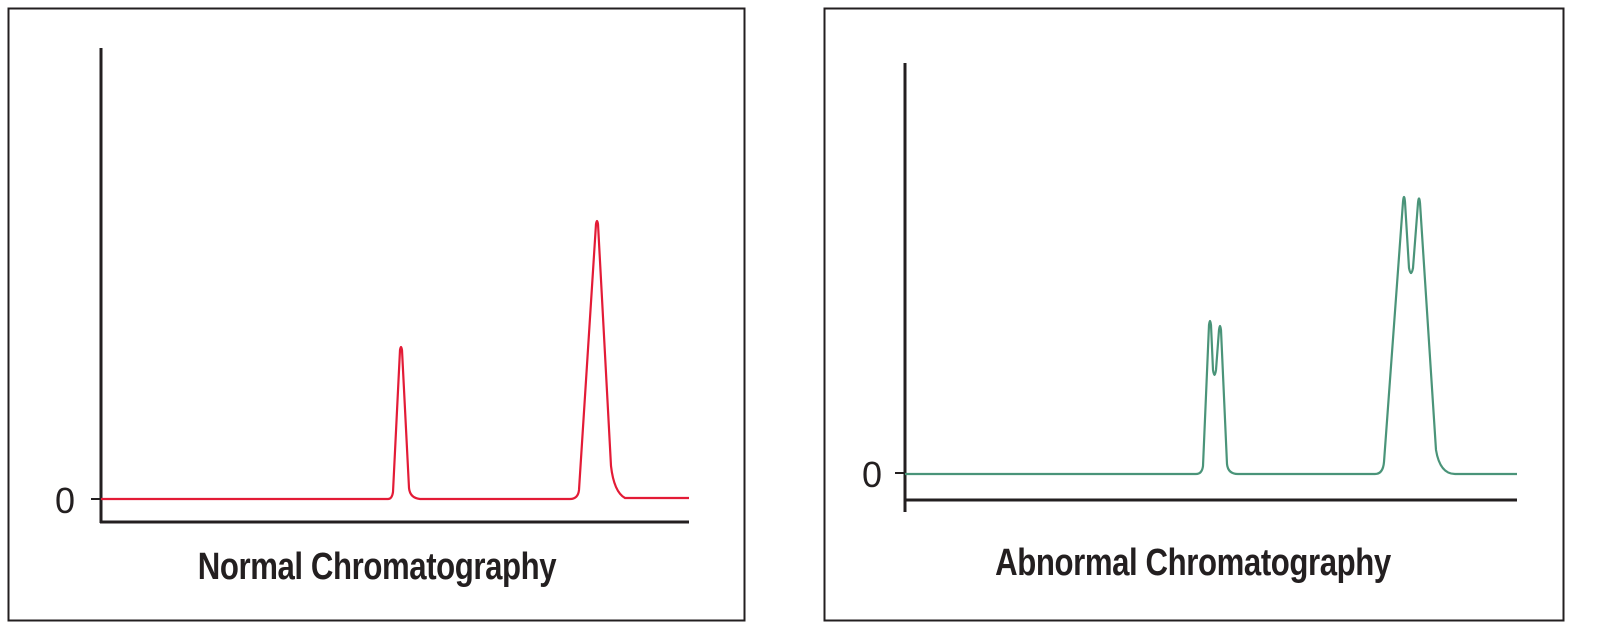 This screenshot has height=642, width=1613. What do you see at coordinates (377, 567) in the screenshot?
I see `normal-caption: Normal Chromatography` at bounding box center [377, 567].